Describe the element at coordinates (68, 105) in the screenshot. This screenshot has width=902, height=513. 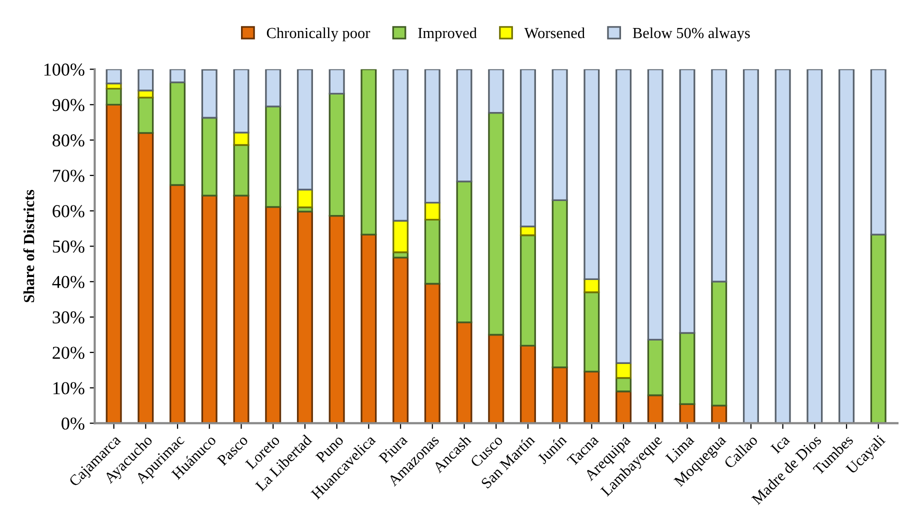
I see `y-tick-label: 90%` at that location.